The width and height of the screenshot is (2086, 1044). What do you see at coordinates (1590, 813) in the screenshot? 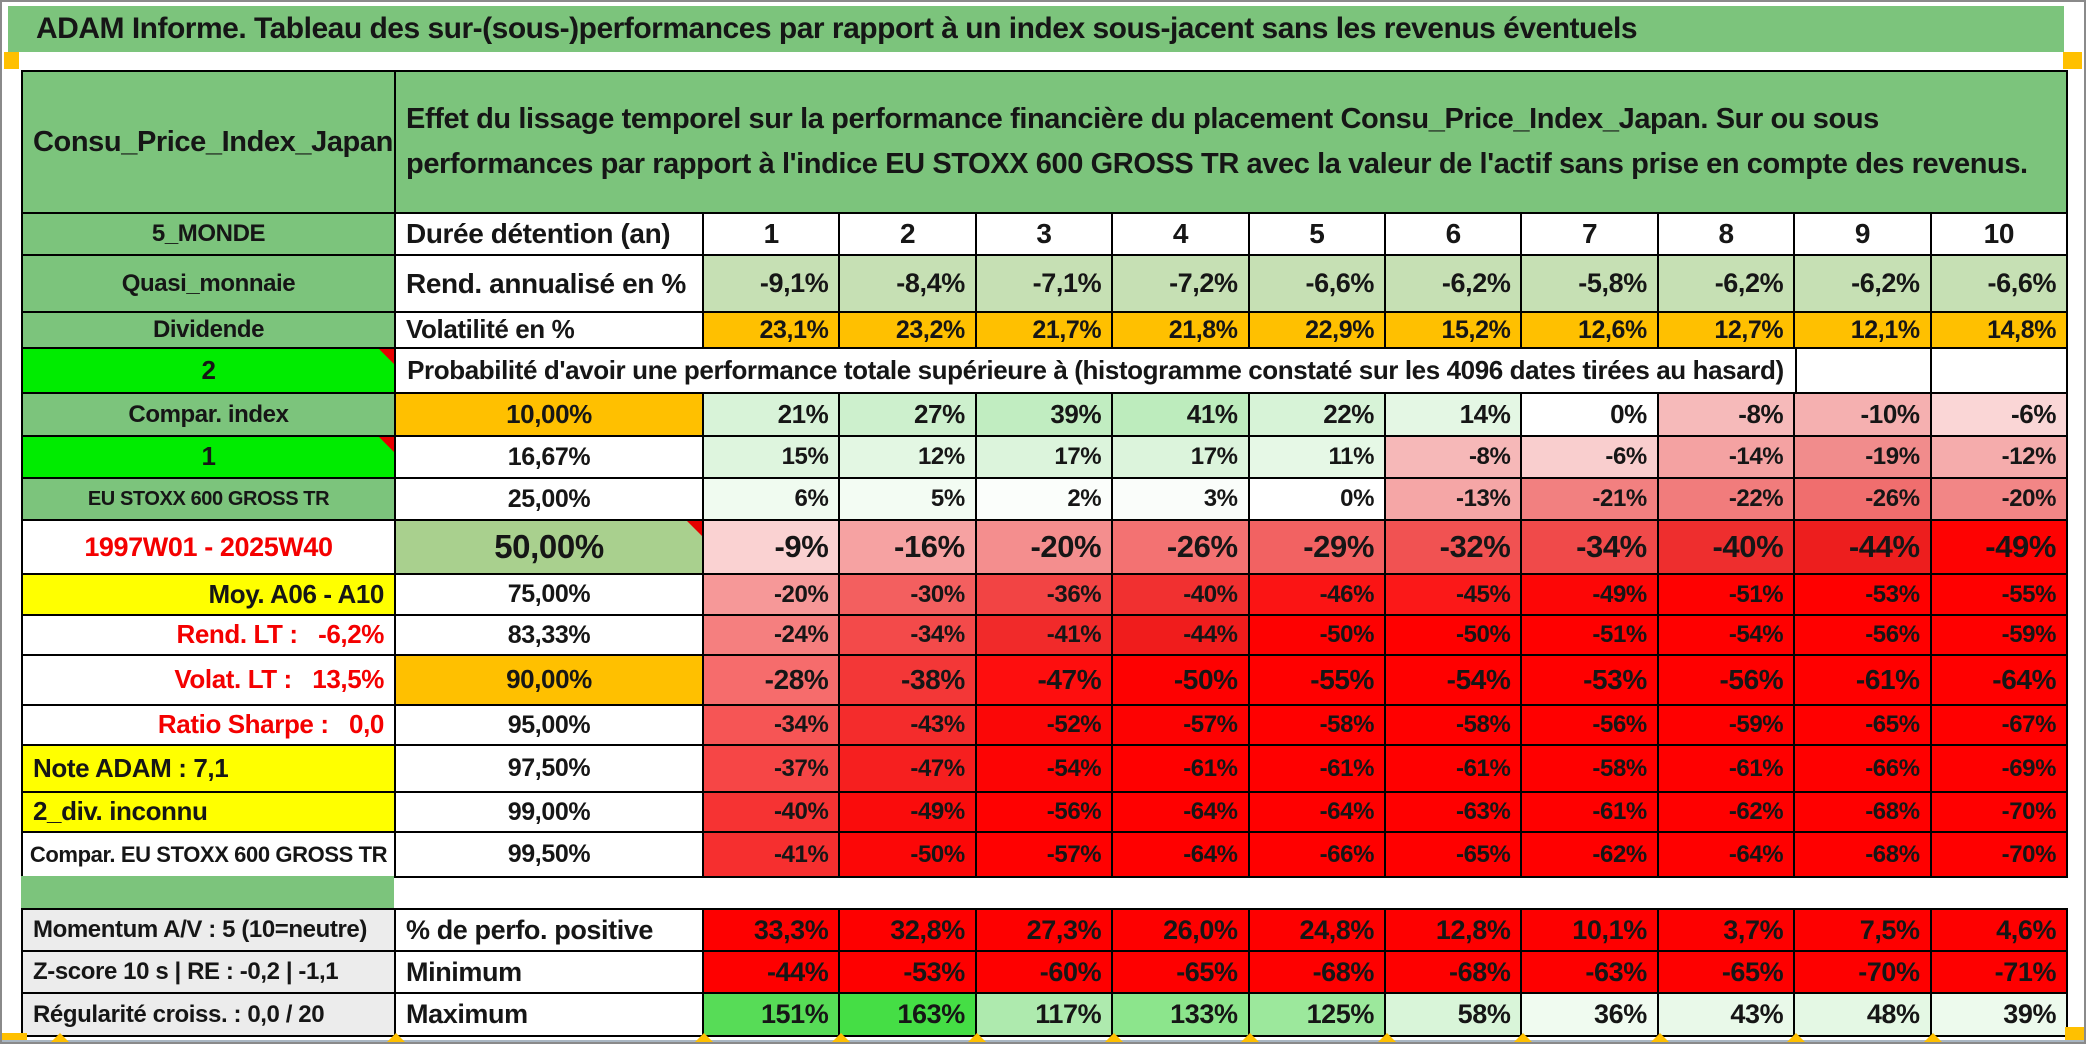
I see `value-p99-7: -61%` at bounding box center [1590, 813].